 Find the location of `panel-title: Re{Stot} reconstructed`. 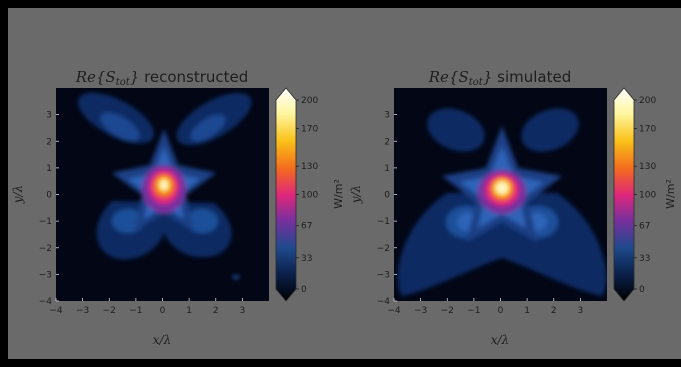

panel-title: Re{Stot} reconstructed is located at coordinates (162, 78).